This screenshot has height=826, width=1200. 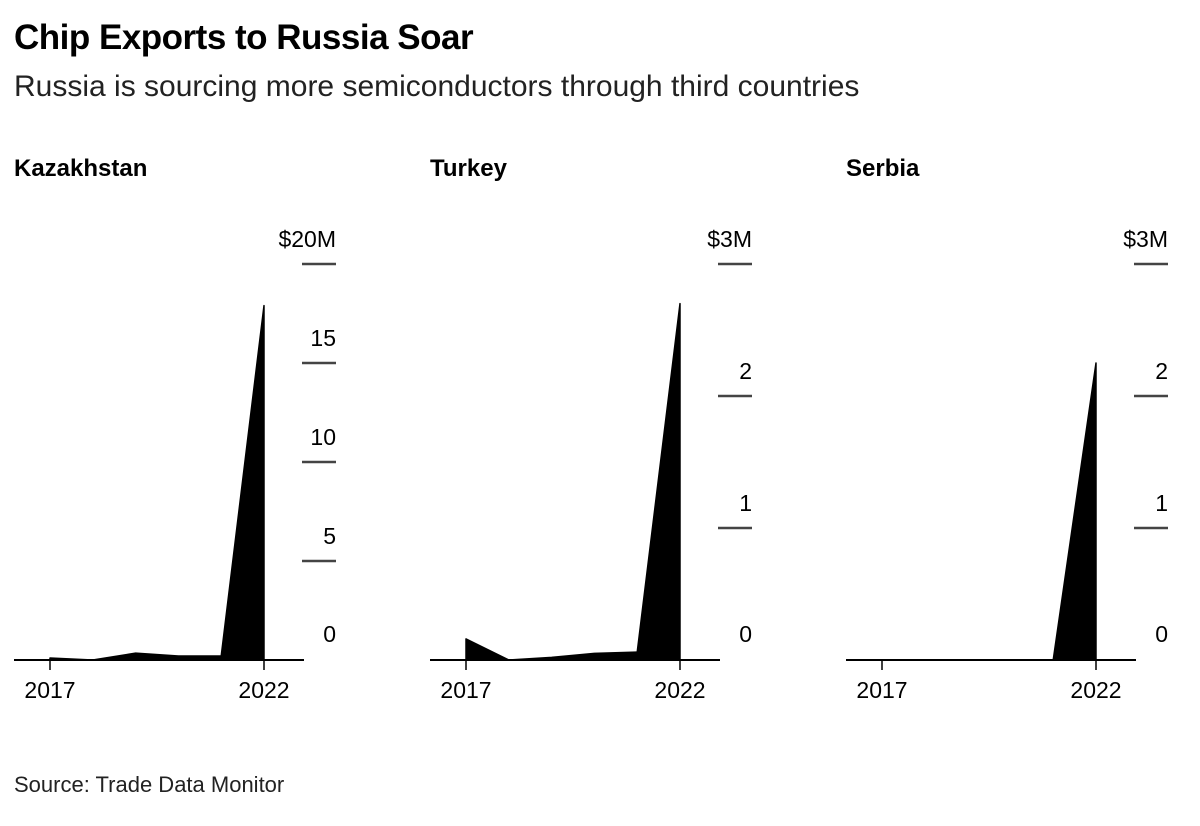 What do you see at coordinates (149, 784) in the screenshot?
I see `source-note: Source: Trade Data Monitor` at bounding box center [149, 784].